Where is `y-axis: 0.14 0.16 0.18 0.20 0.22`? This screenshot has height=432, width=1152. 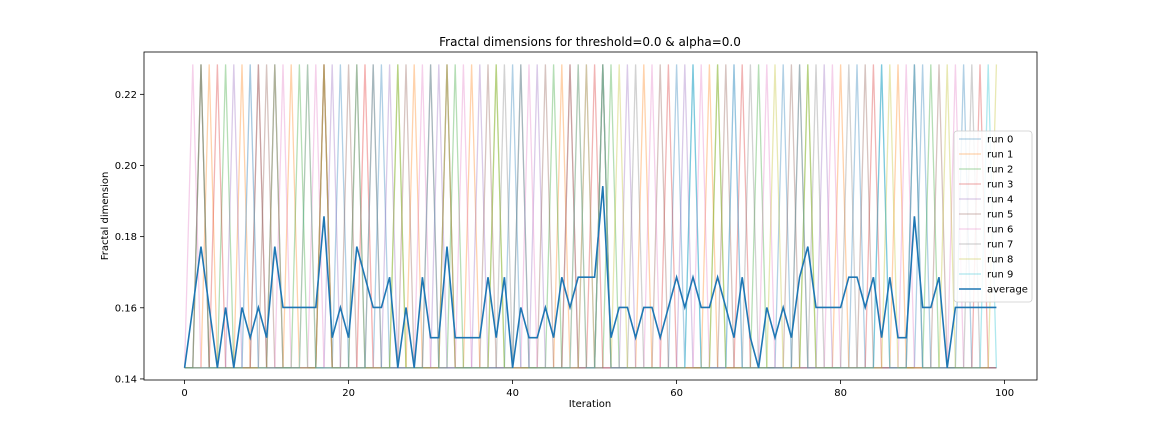
y-axis: 0.14 0.16 0.18 0.20 0.22 is located at coordinates (129, 237).